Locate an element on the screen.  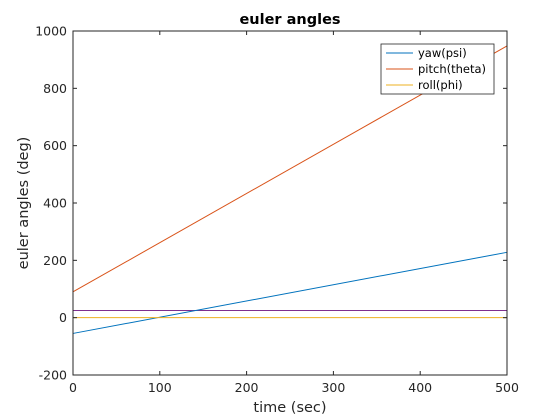
x-tick-label: 300 is located at coordinates (333, 387).